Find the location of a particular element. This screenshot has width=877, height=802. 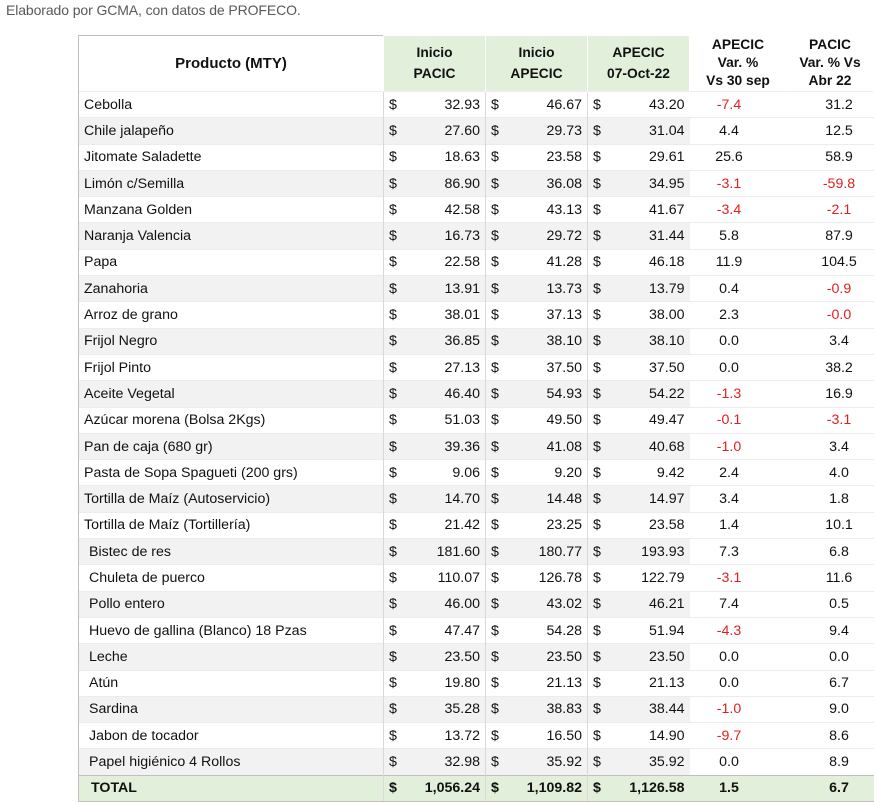

inicio-pacic-cell: 35.28 is located at coordinates (442, 709).